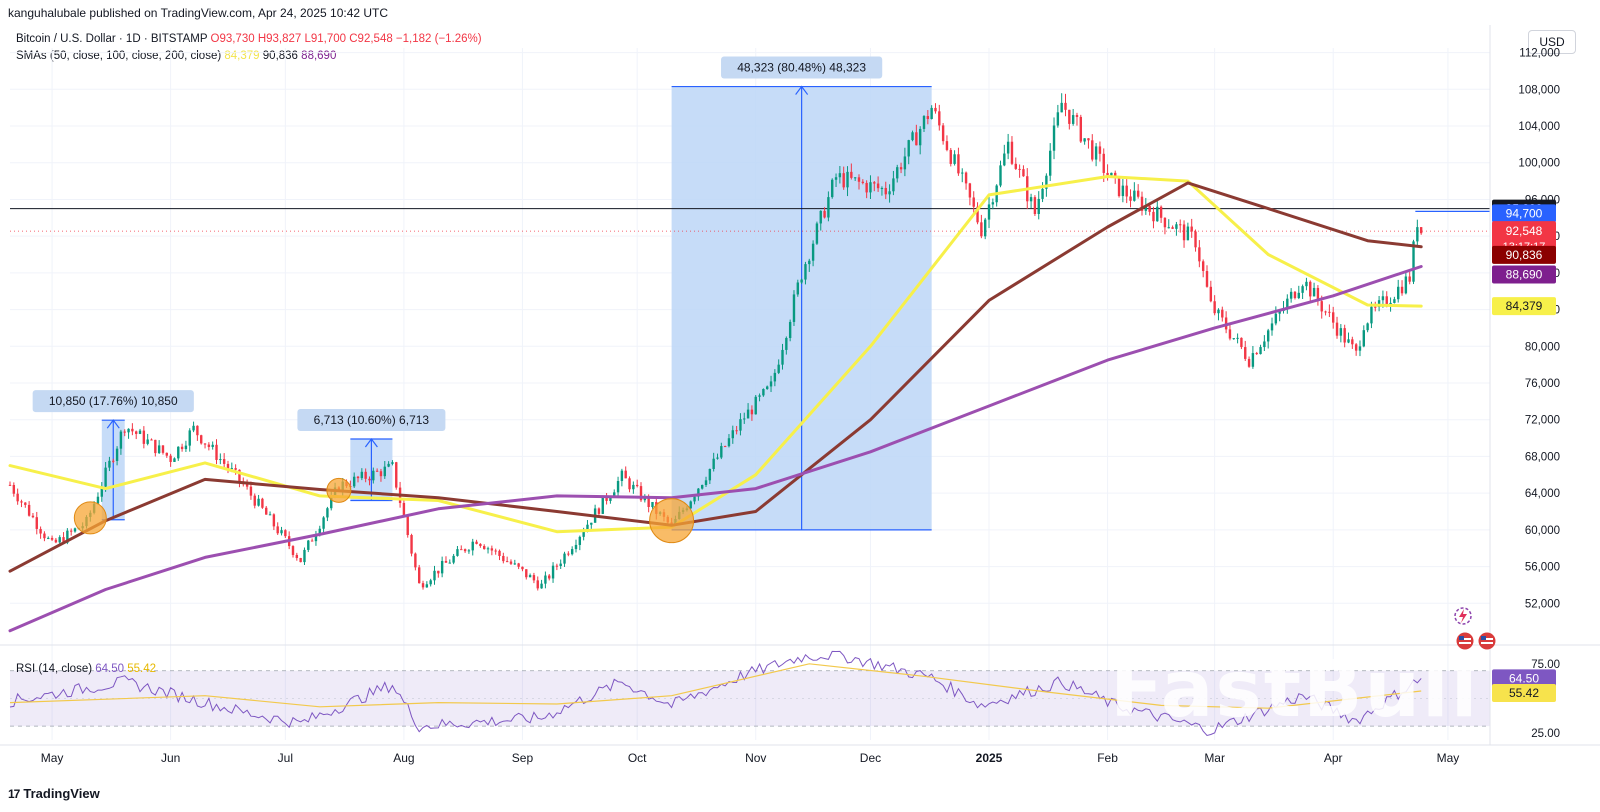 The image size is (1600, 812). What do you see at coordinates (1552, 42) in the screenshot?
I see `currency-button: USD` at bounding box center [1552, 42].